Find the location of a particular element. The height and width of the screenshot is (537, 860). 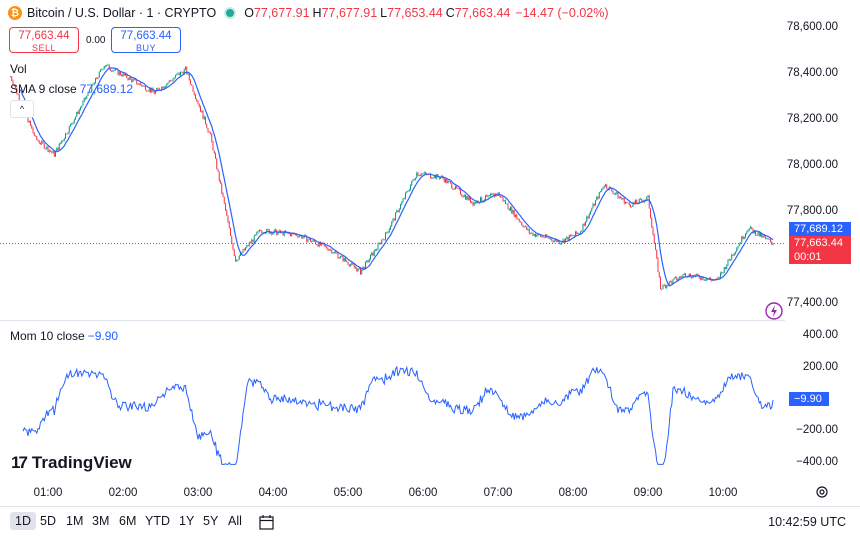

settings-gear-icon is located at coordinates (822, 492).